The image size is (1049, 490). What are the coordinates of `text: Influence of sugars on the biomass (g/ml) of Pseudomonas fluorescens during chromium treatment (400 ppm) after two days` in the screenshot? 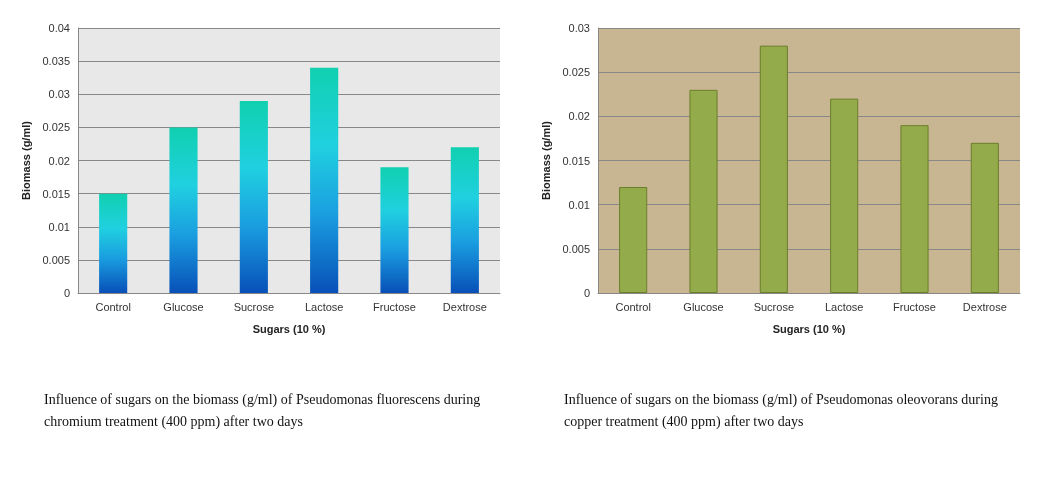 It's located at (264, 410).